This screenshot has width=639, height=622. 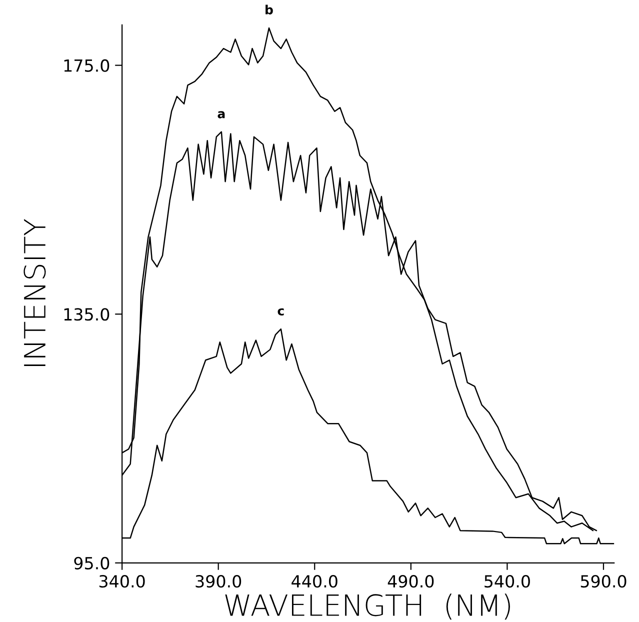 I want to click on y-axis-title: INTENSITY, so click(x=35, y=292).